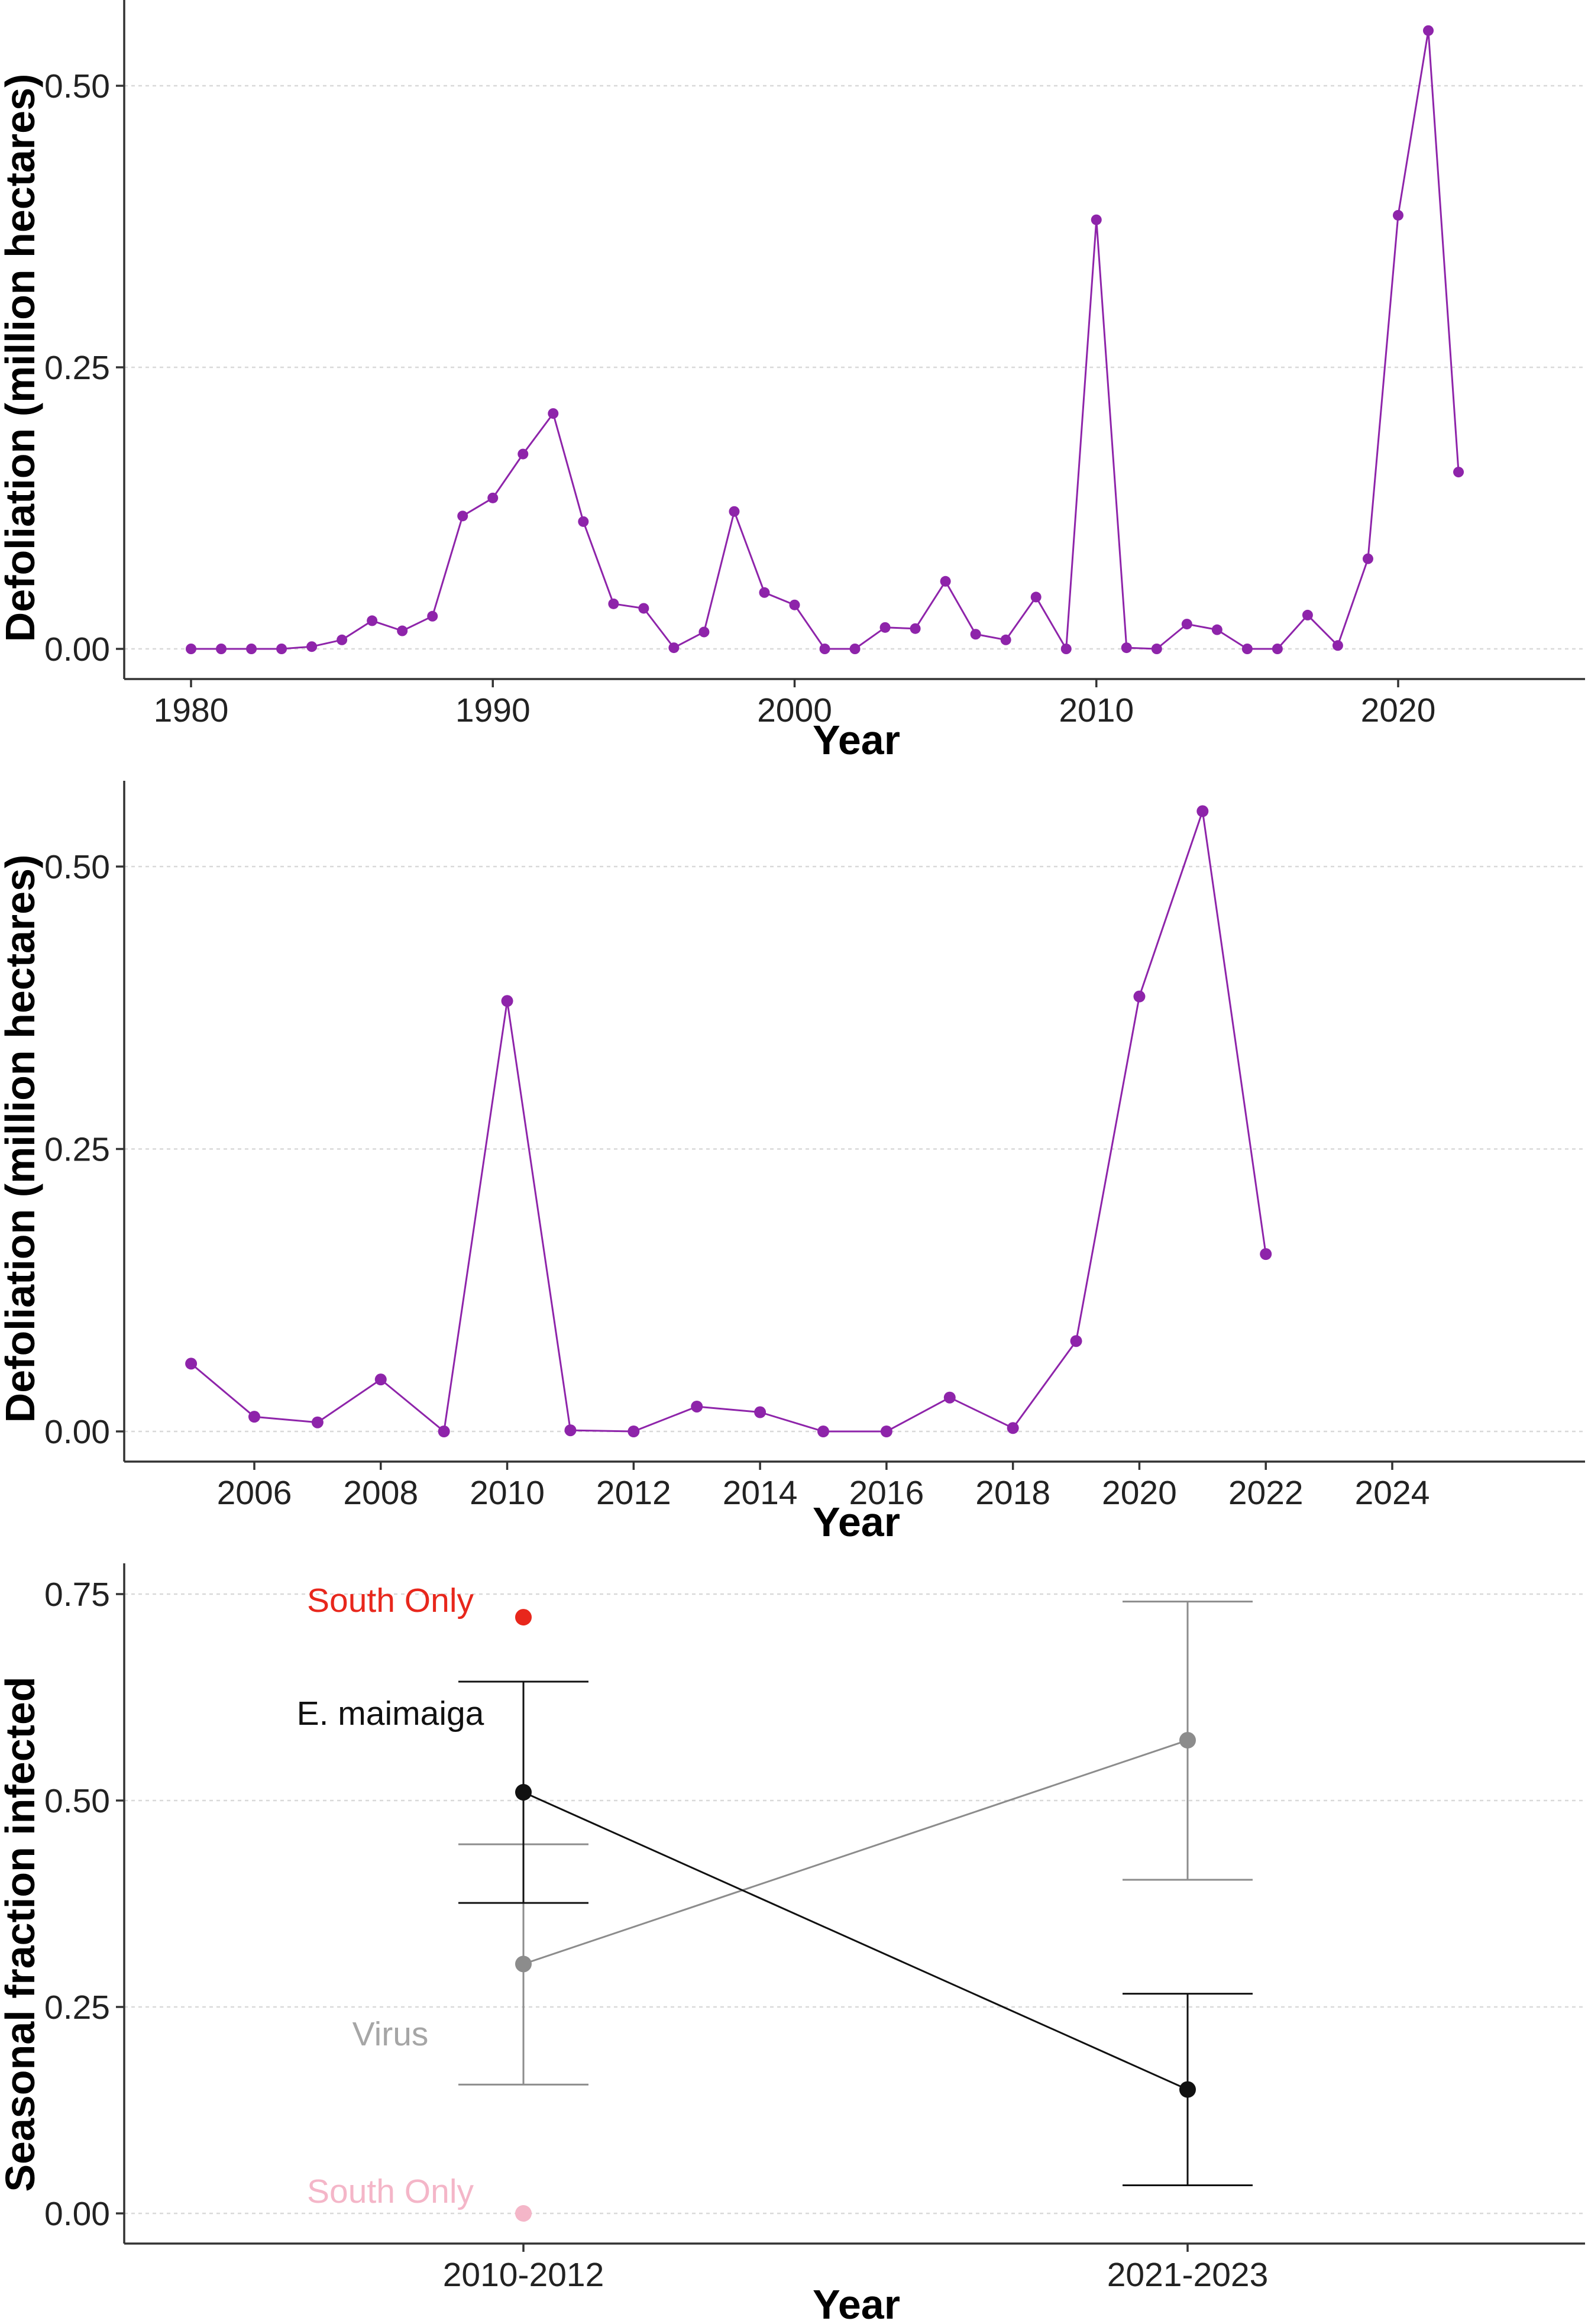  Describe the element at coordinates (857, 740) in the screenshot. I see `panel1-x-axis-title: Year` at that location.